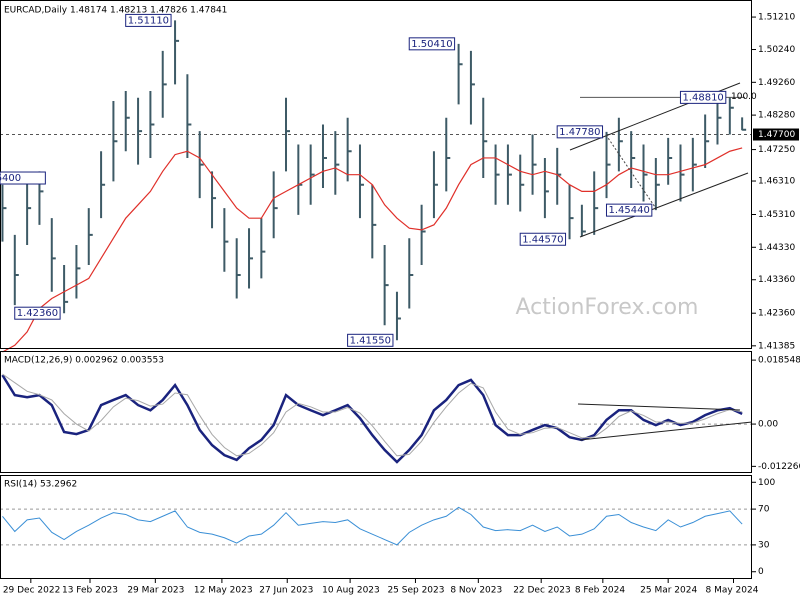 The width and height of the screenshot is (800, 600). Describe the element at coordinates (744, 97) in the screenshot. I see `fib-label: 100.0` at that location.